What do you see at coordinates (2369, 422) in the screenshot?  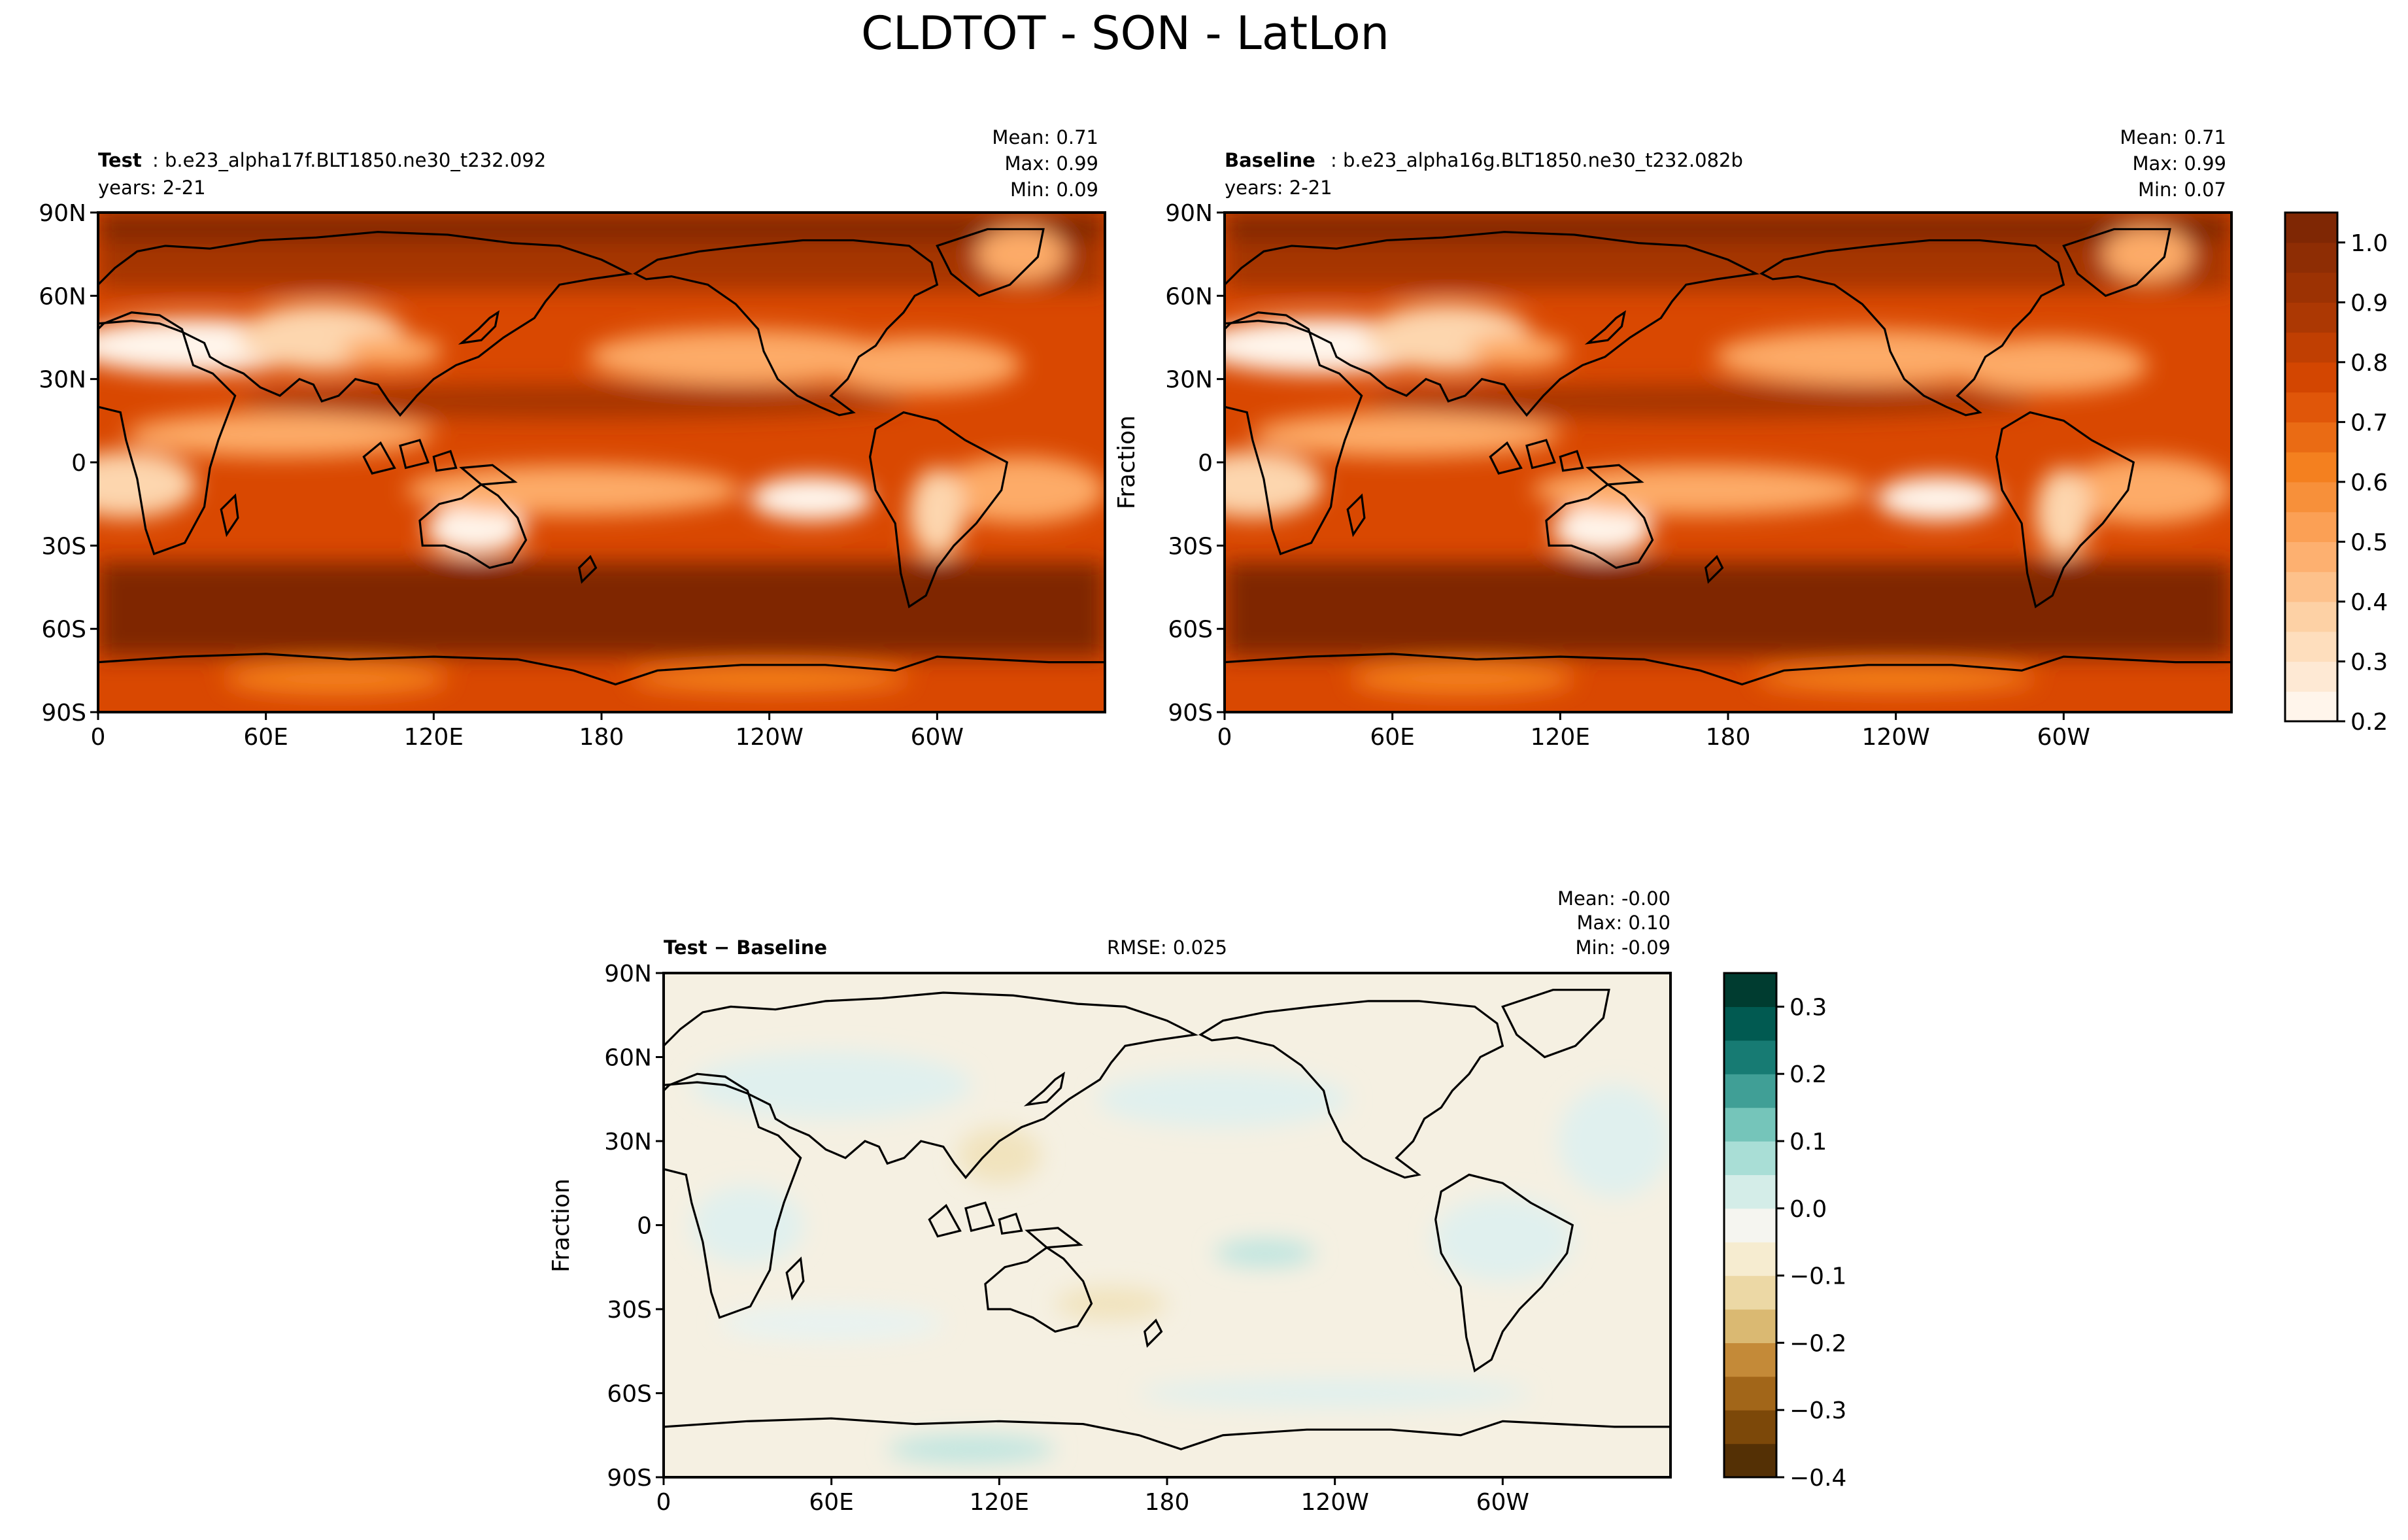 I see `colorbar-tick-label: 0.7` at bounding box center [2369, 422].